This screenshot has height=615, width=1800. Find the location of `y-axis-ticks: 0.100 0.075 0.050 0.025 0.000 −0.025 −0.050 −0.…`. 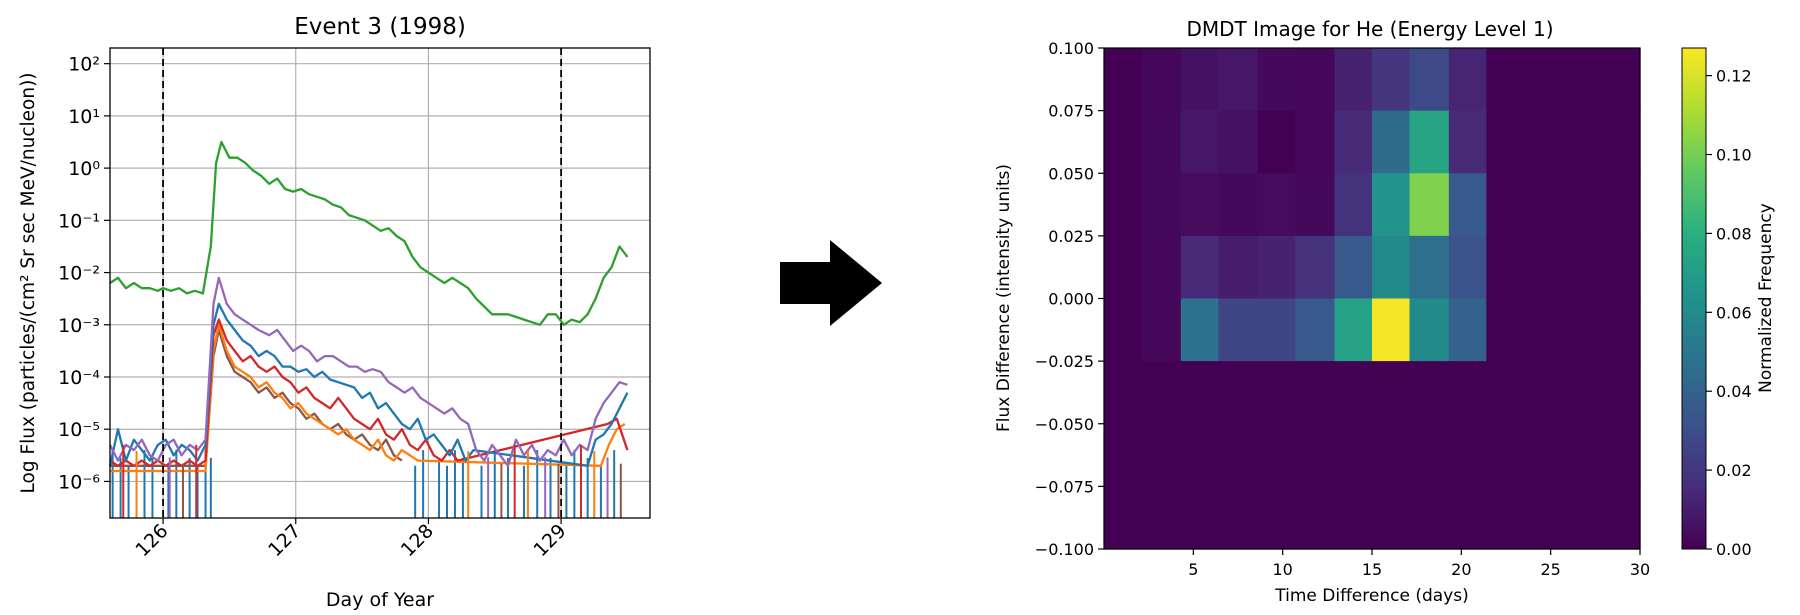

y-axis-ticks: 0.100 0.075 0.050 0.025 0.000 −0.025 −0.050 −0.… is located at coordinates (1069, 299).